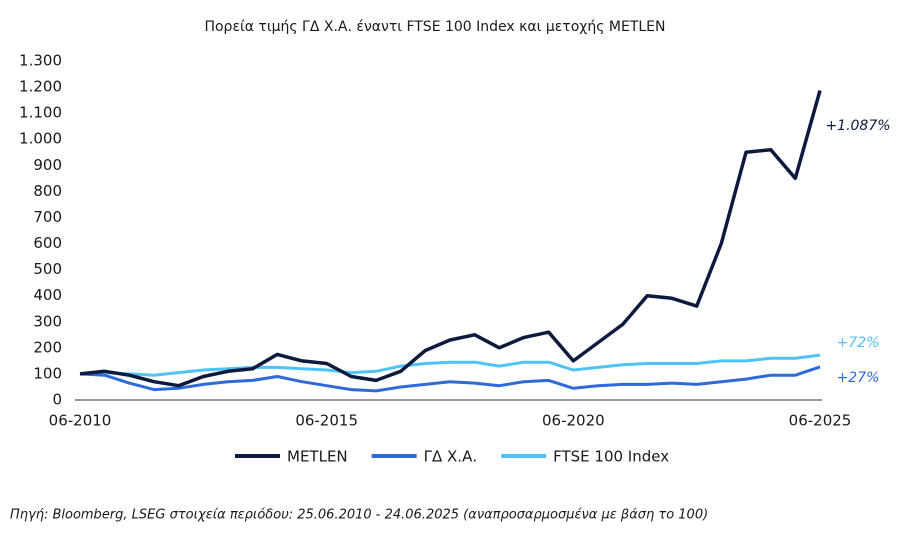  What do you see at coordinates (858, 378) in the screenshot?
I see `end-label: +27%` at bounding box center [858, 378].